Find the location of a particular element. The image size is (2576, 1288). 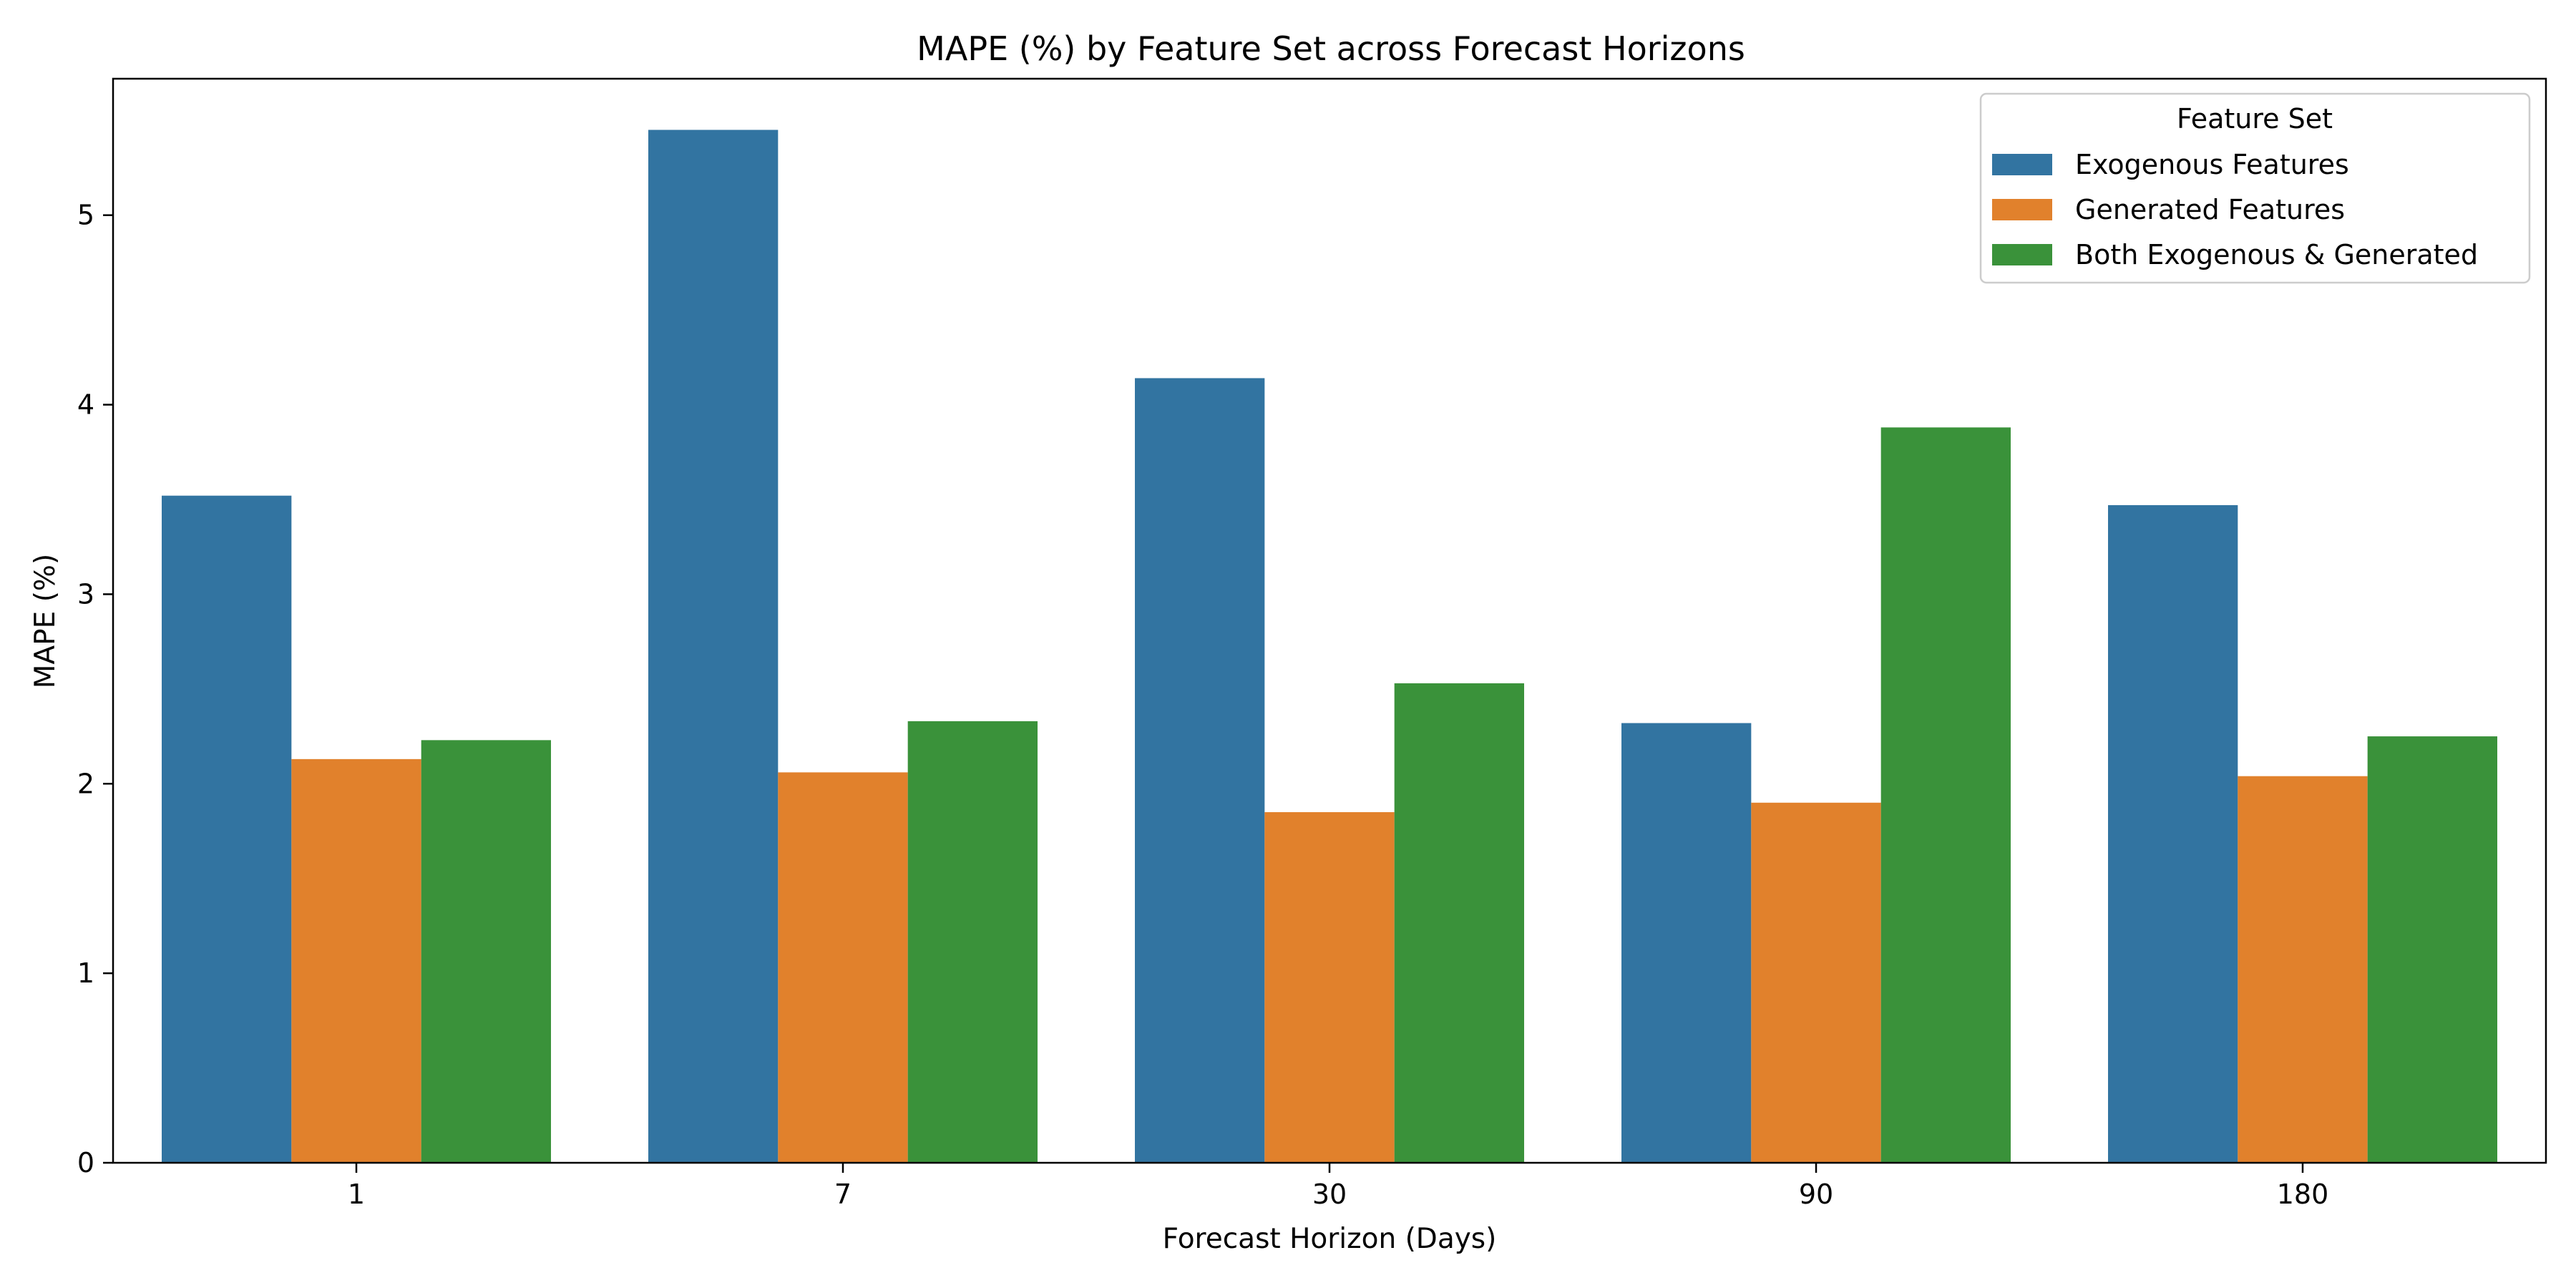

x-axis: 1 7 30 90 180 is located at coordinates (1338, 1186).